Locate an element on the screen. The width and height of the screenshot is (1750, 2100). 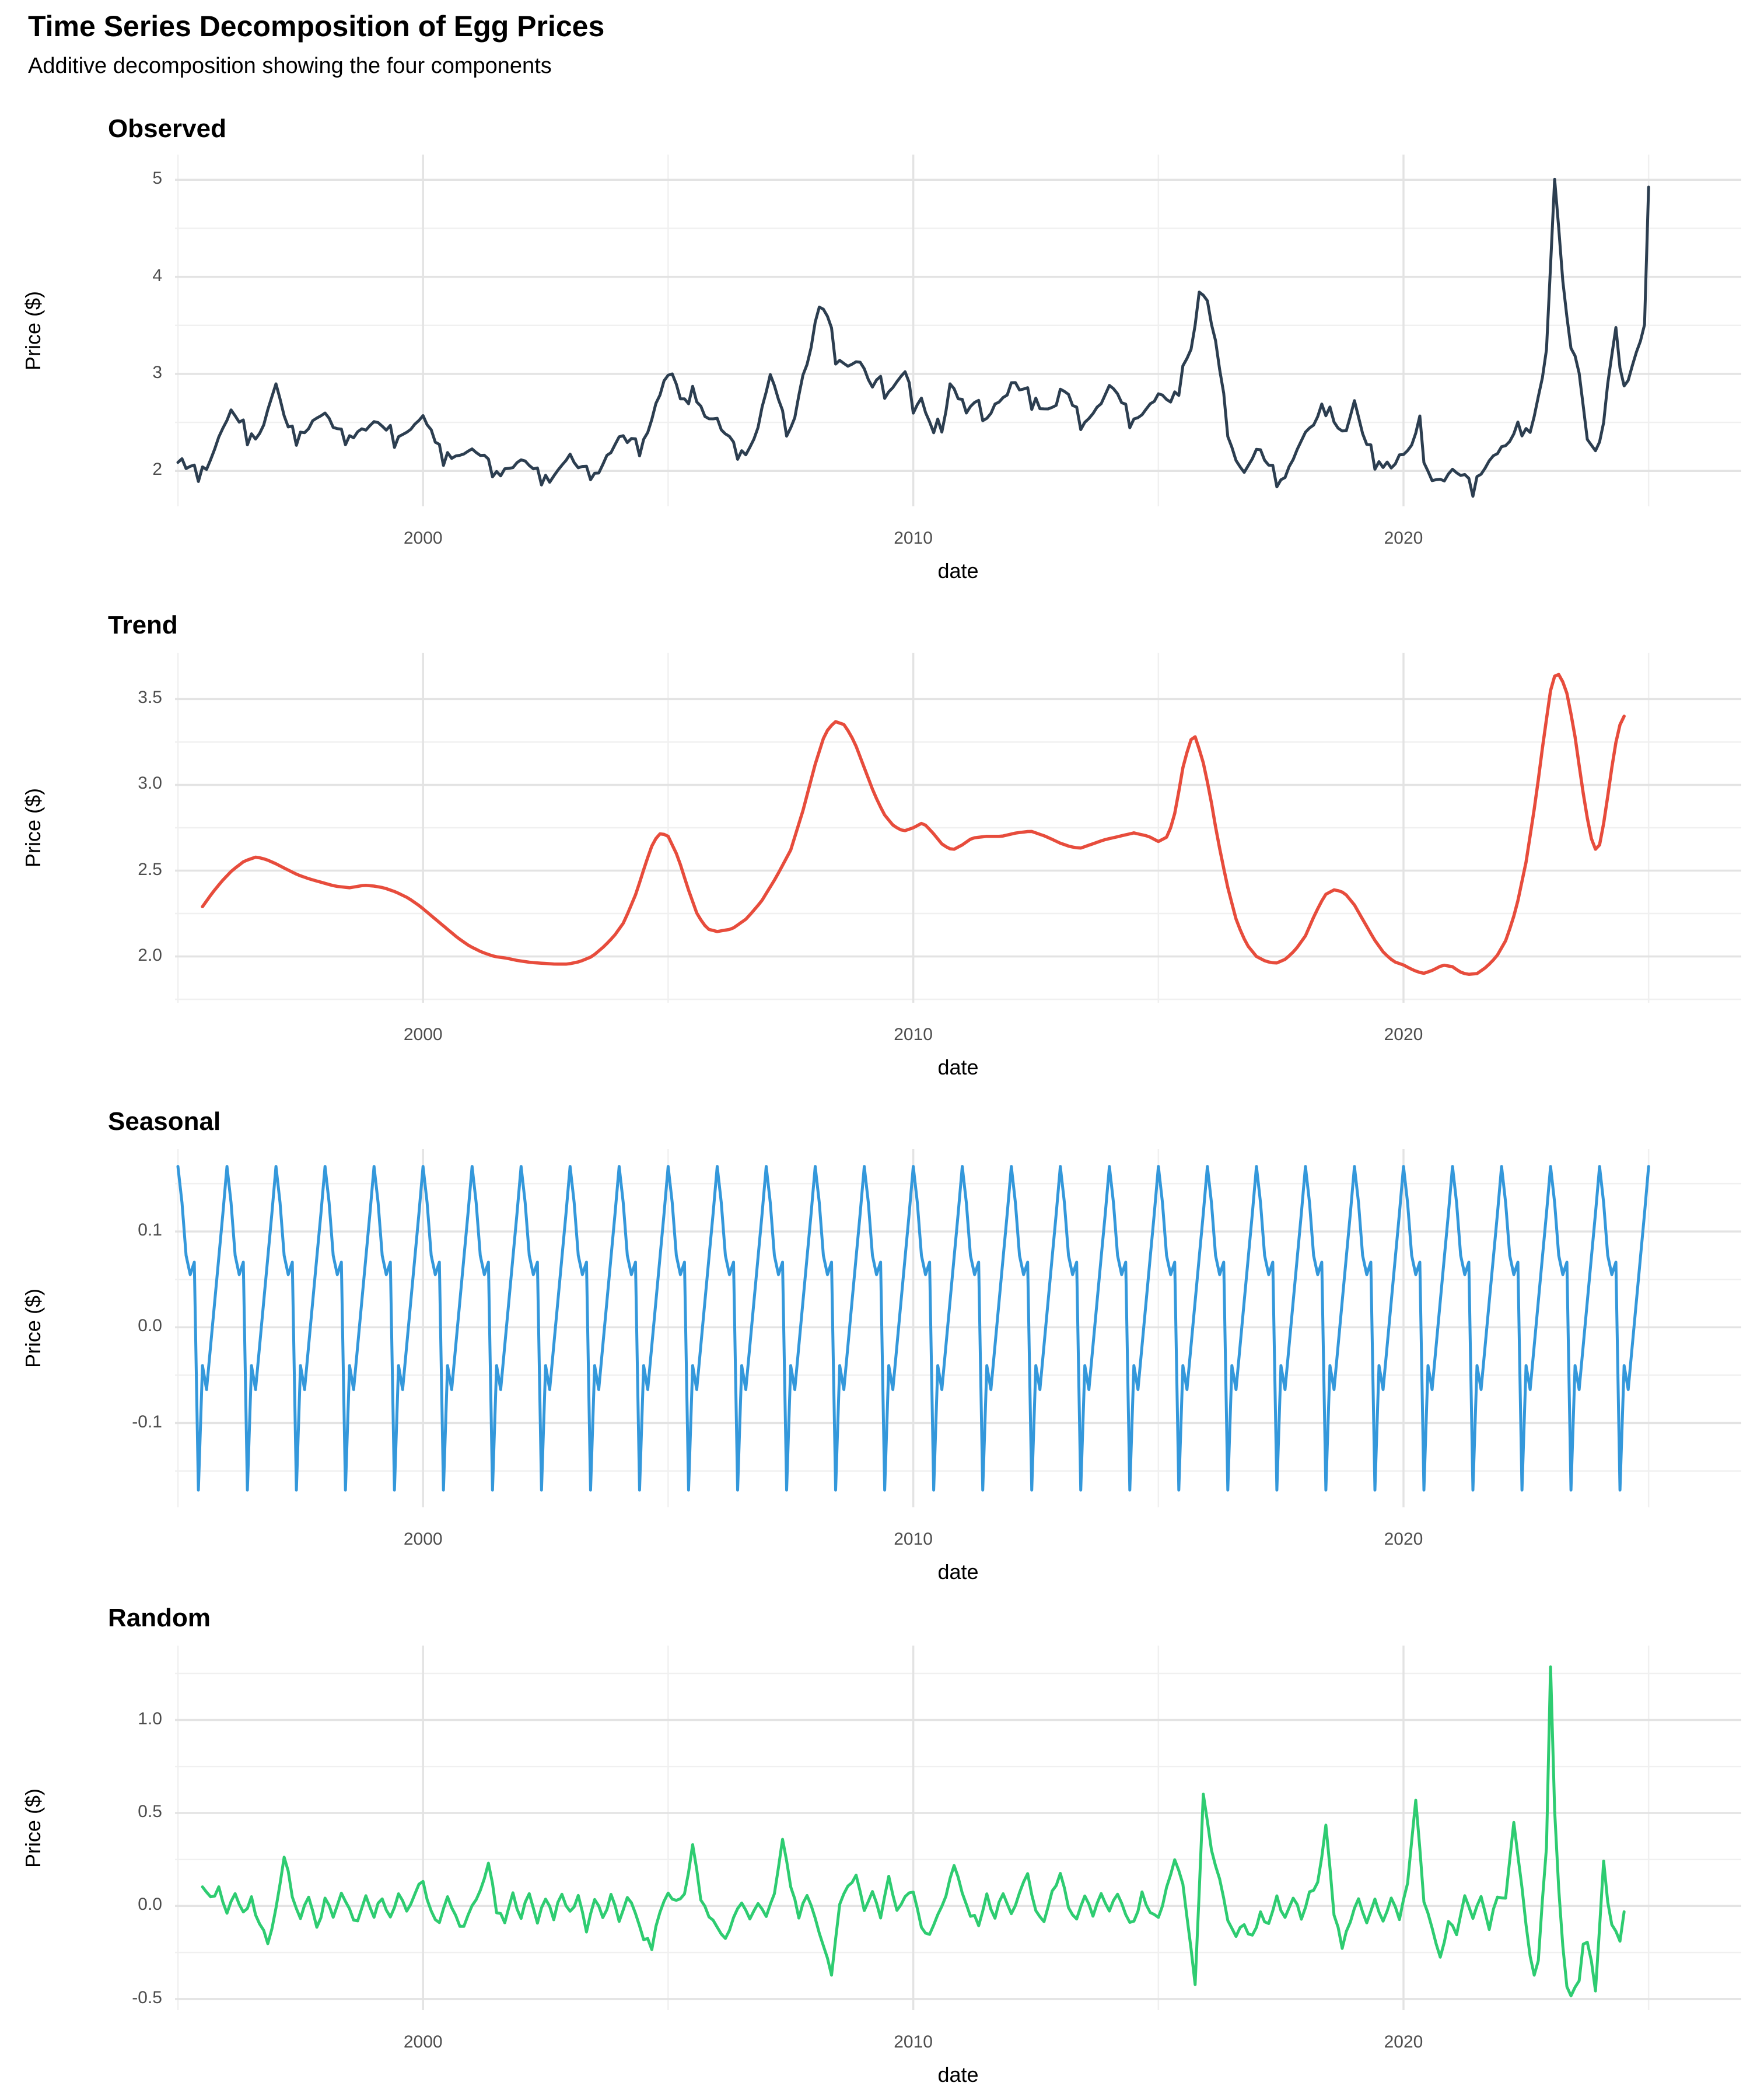
random-series-line is located at coordinates (914, 1831).